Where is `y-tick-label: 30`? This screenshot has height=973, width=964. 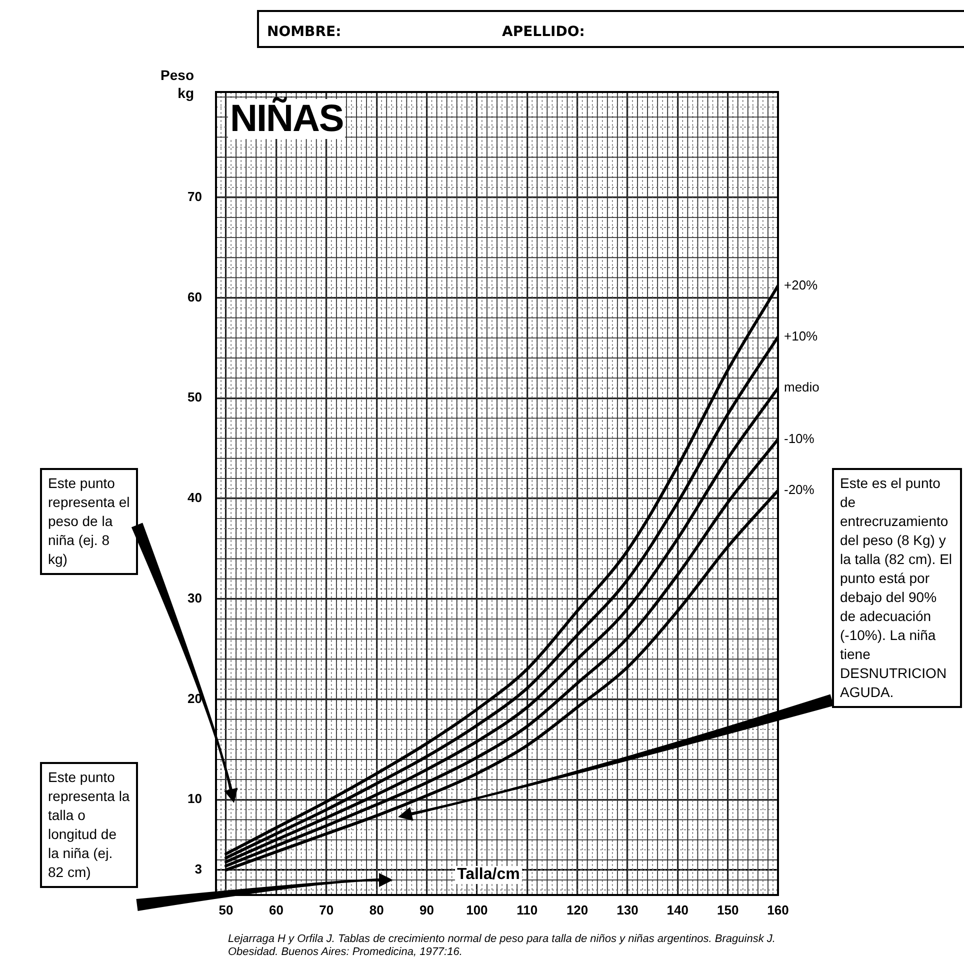
y-tick-label: 30 is located at coordinates (195, 598).